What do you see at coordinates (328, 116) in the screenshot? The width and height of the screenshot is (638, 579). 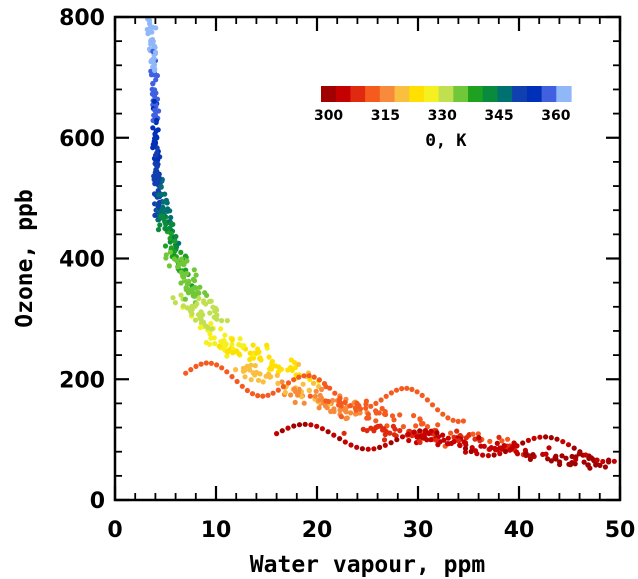 I see `colorbar-tick-label: 300` at bounding box center [328, 116].